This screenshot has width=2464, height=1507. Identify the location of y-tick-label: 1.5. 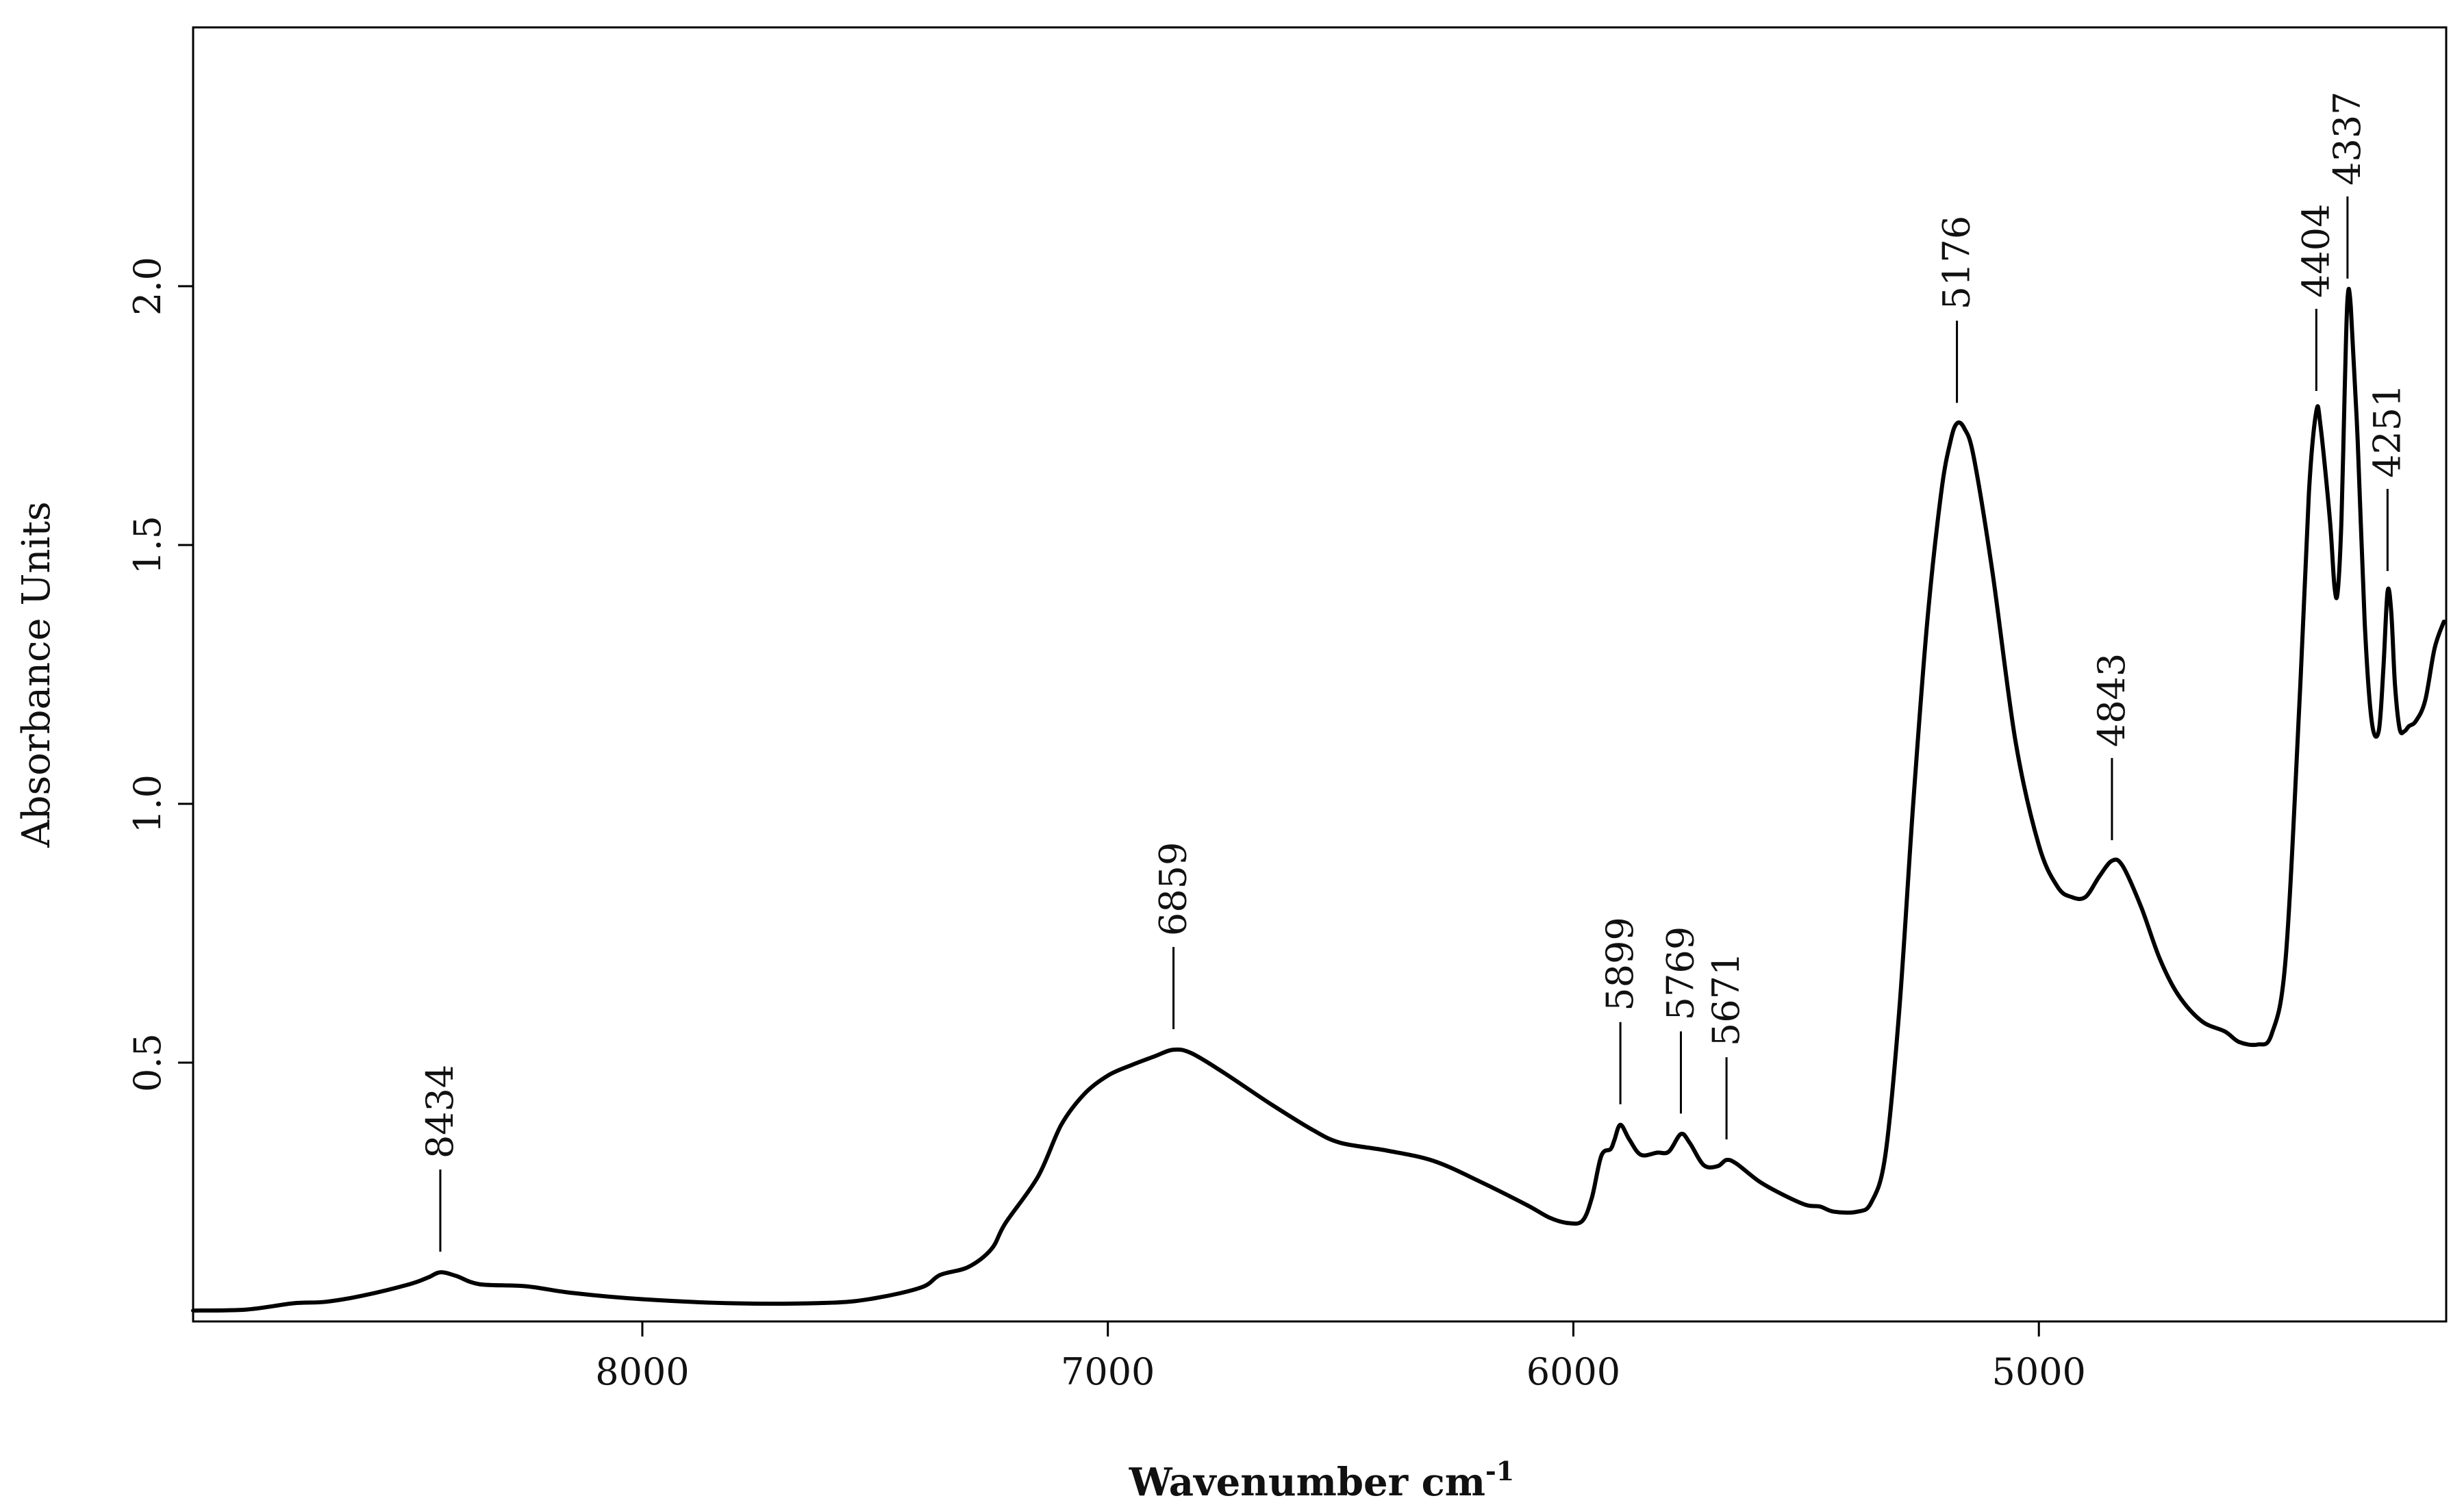
(147, 545).